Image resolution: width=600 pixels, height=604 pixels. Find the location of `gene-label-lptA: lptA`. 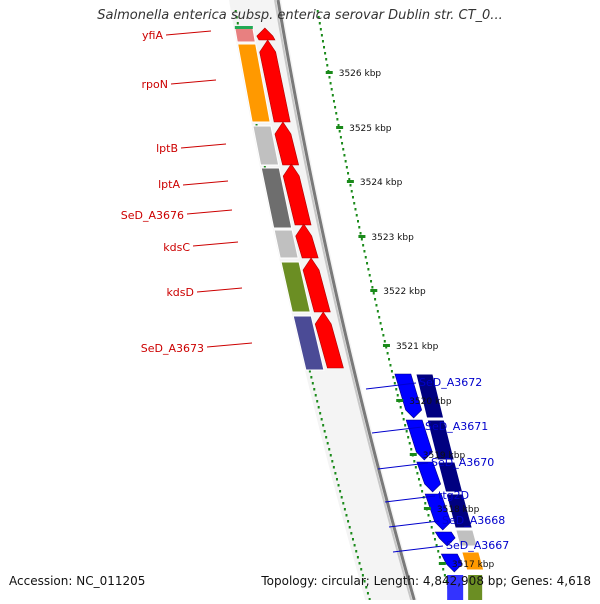

gene-label-lptA: lptA is located at coordinates (169, 184).